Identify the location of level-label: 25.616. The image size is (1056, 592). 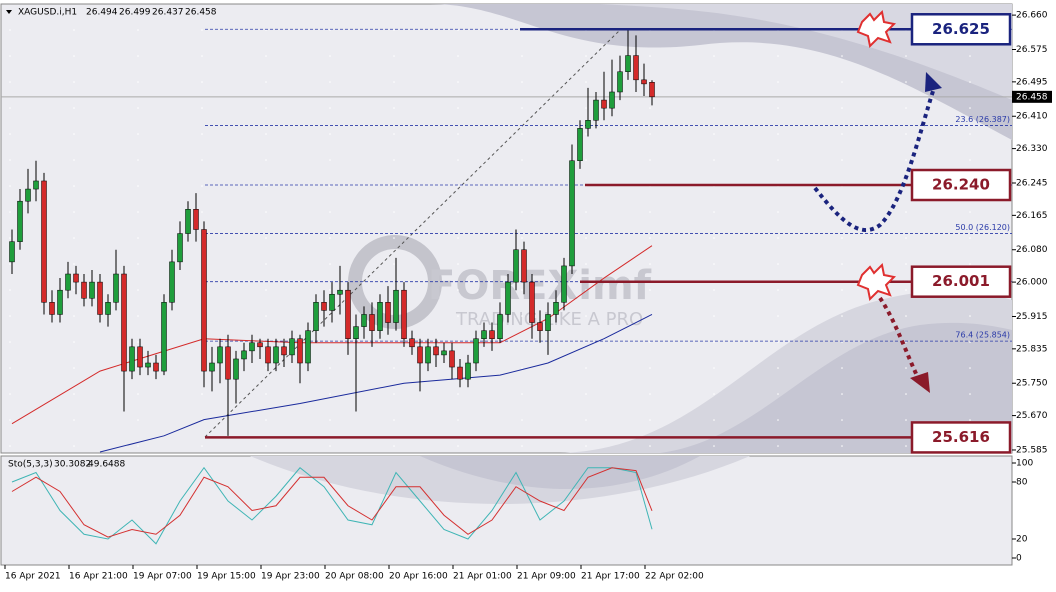
(961, 437).